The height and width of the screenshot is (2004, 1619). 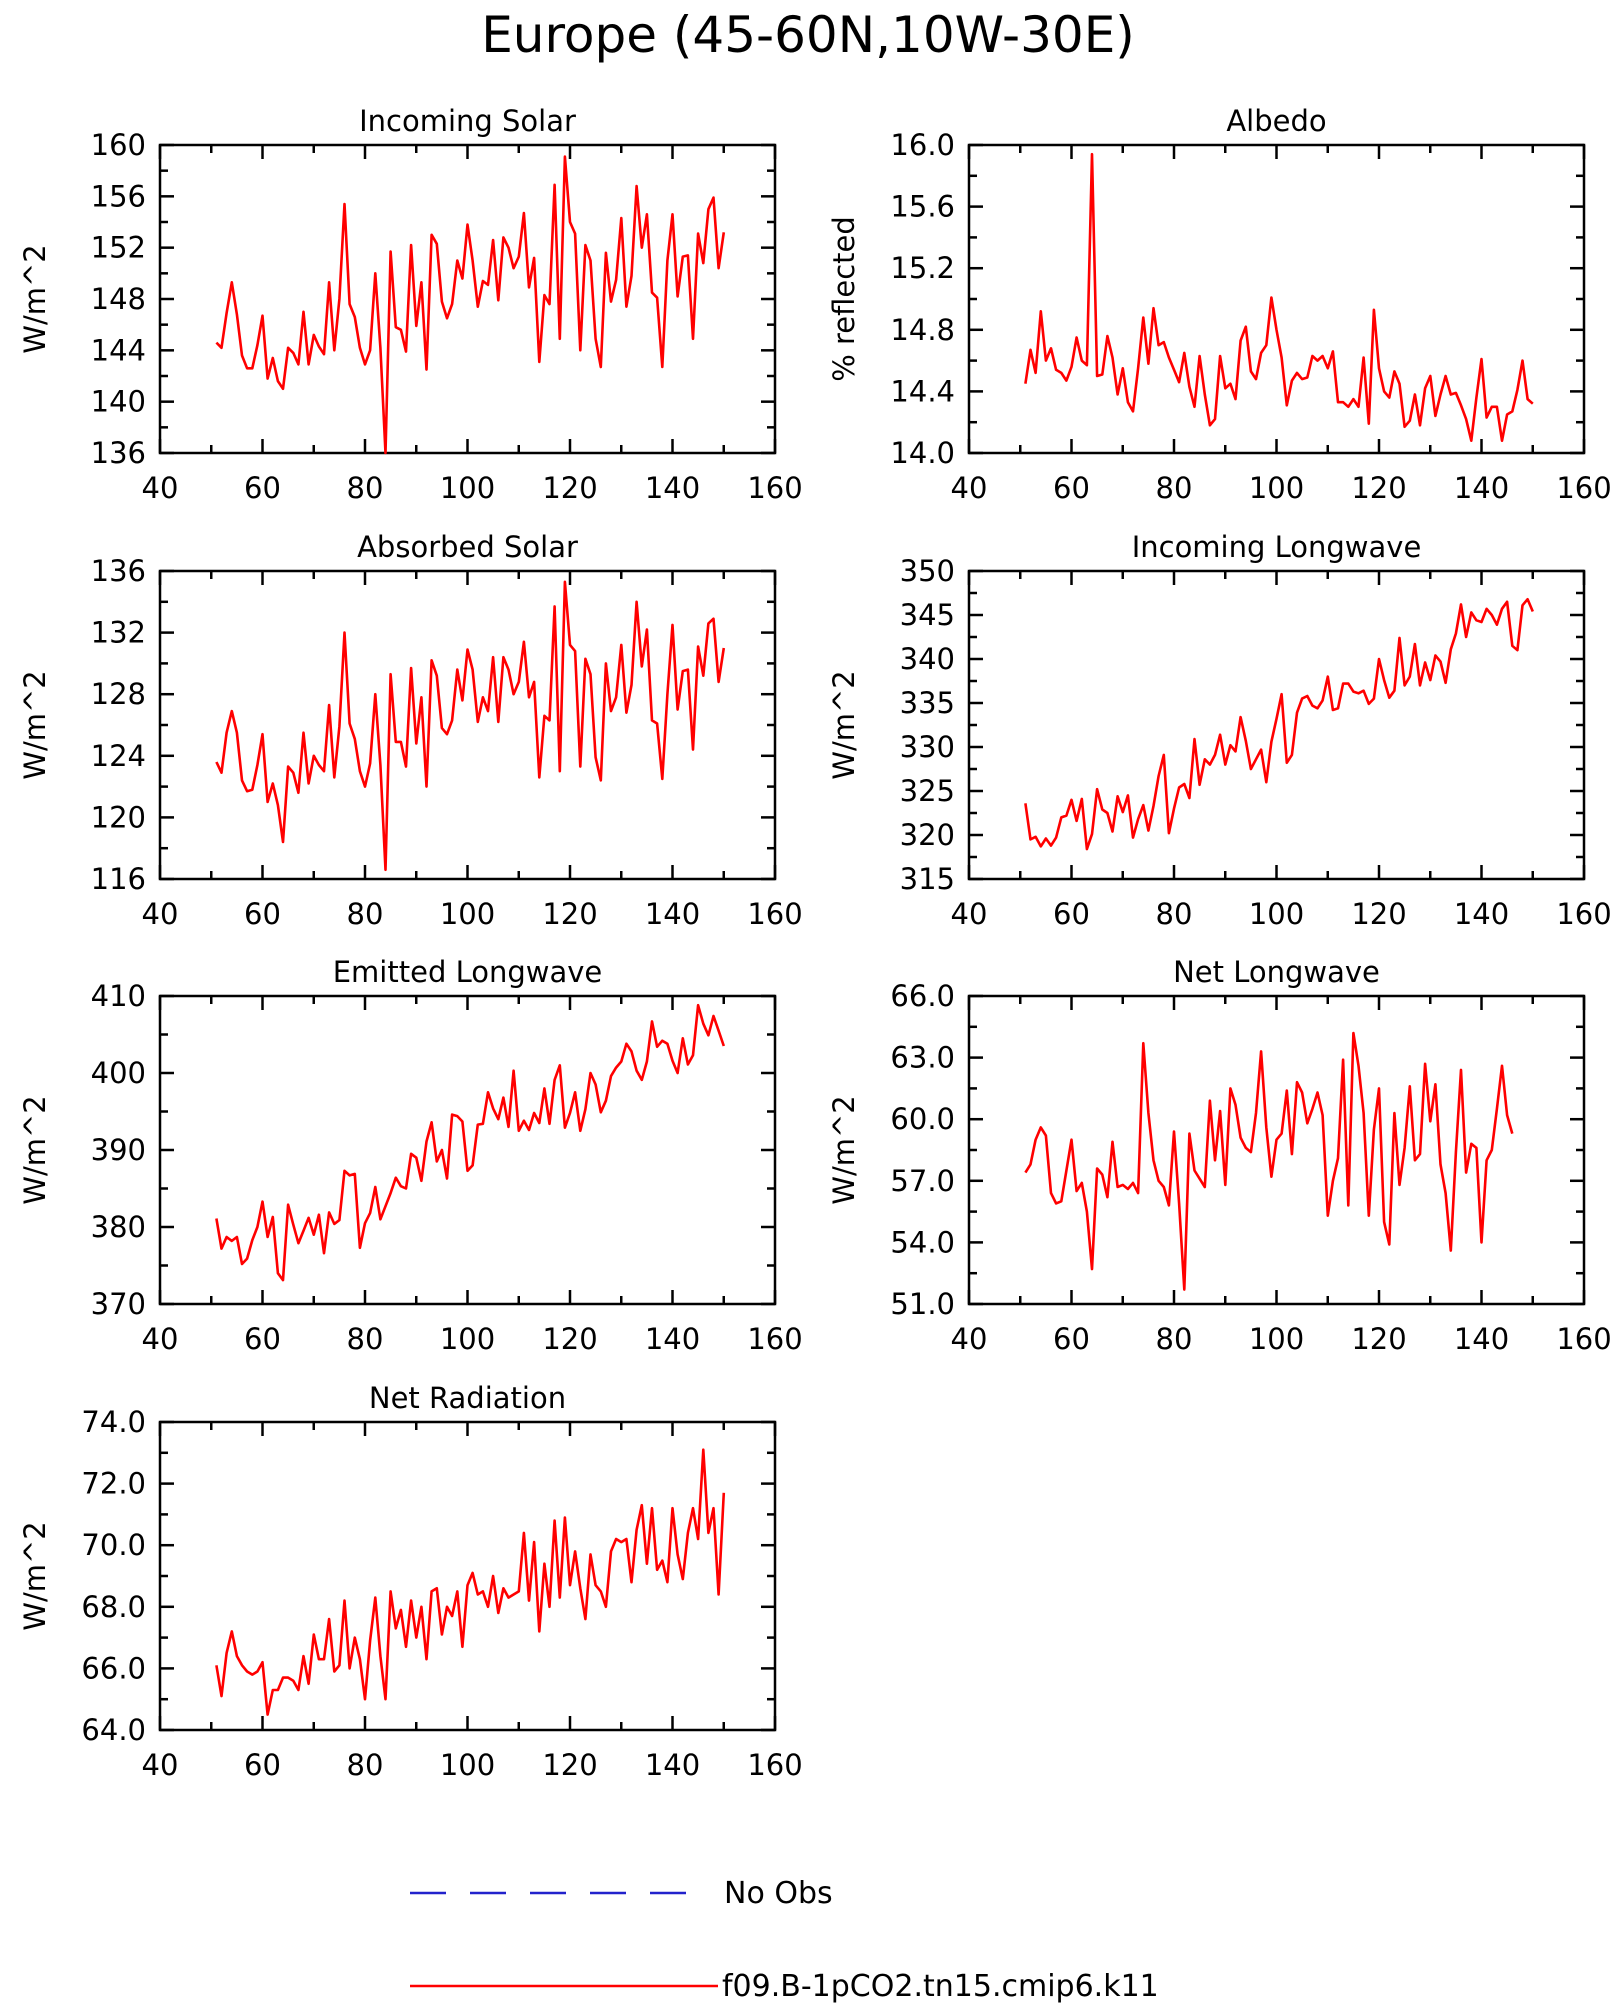 What do you see at coordinates (113, 1484) in the screenshot?
I see `y-tick-label: 72.0` at bounding box center [113, 1484].